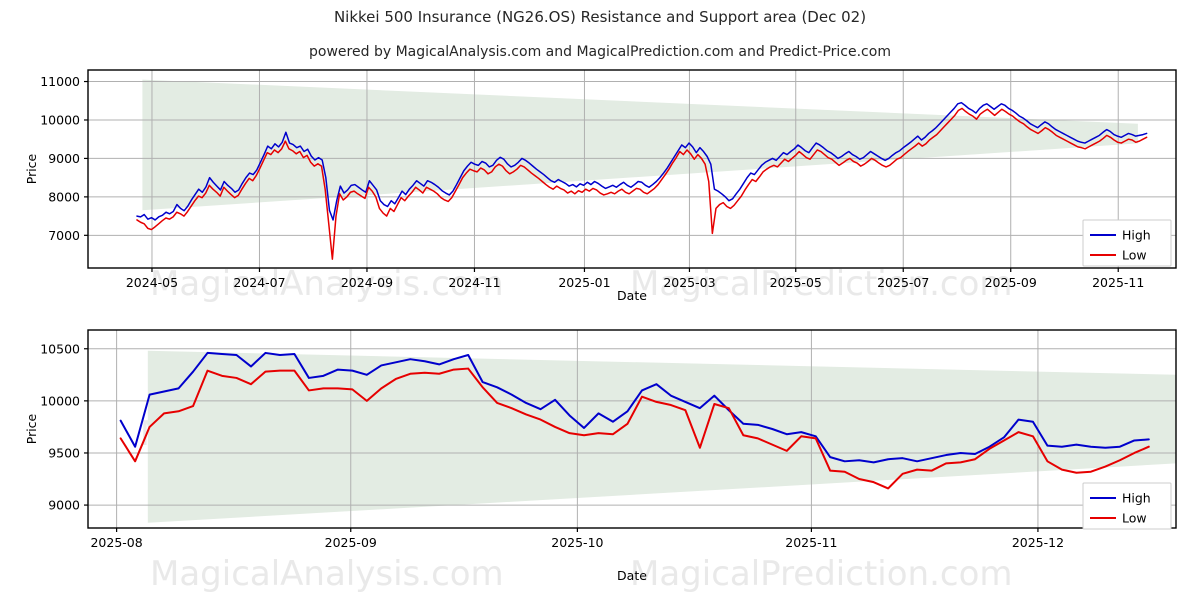 This screenshot has width=1200, height=600. What do you see at coordinates (116, 542) in the screenshot?
I see `x-tick-label: 2025-08` at bounding box center [116, 542].